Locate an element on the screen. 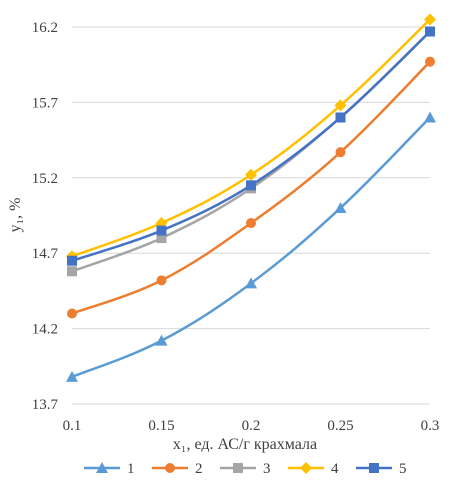 The image size is (460, 488). y-tick-label: 15.2 is located at coordinates (45, 179).